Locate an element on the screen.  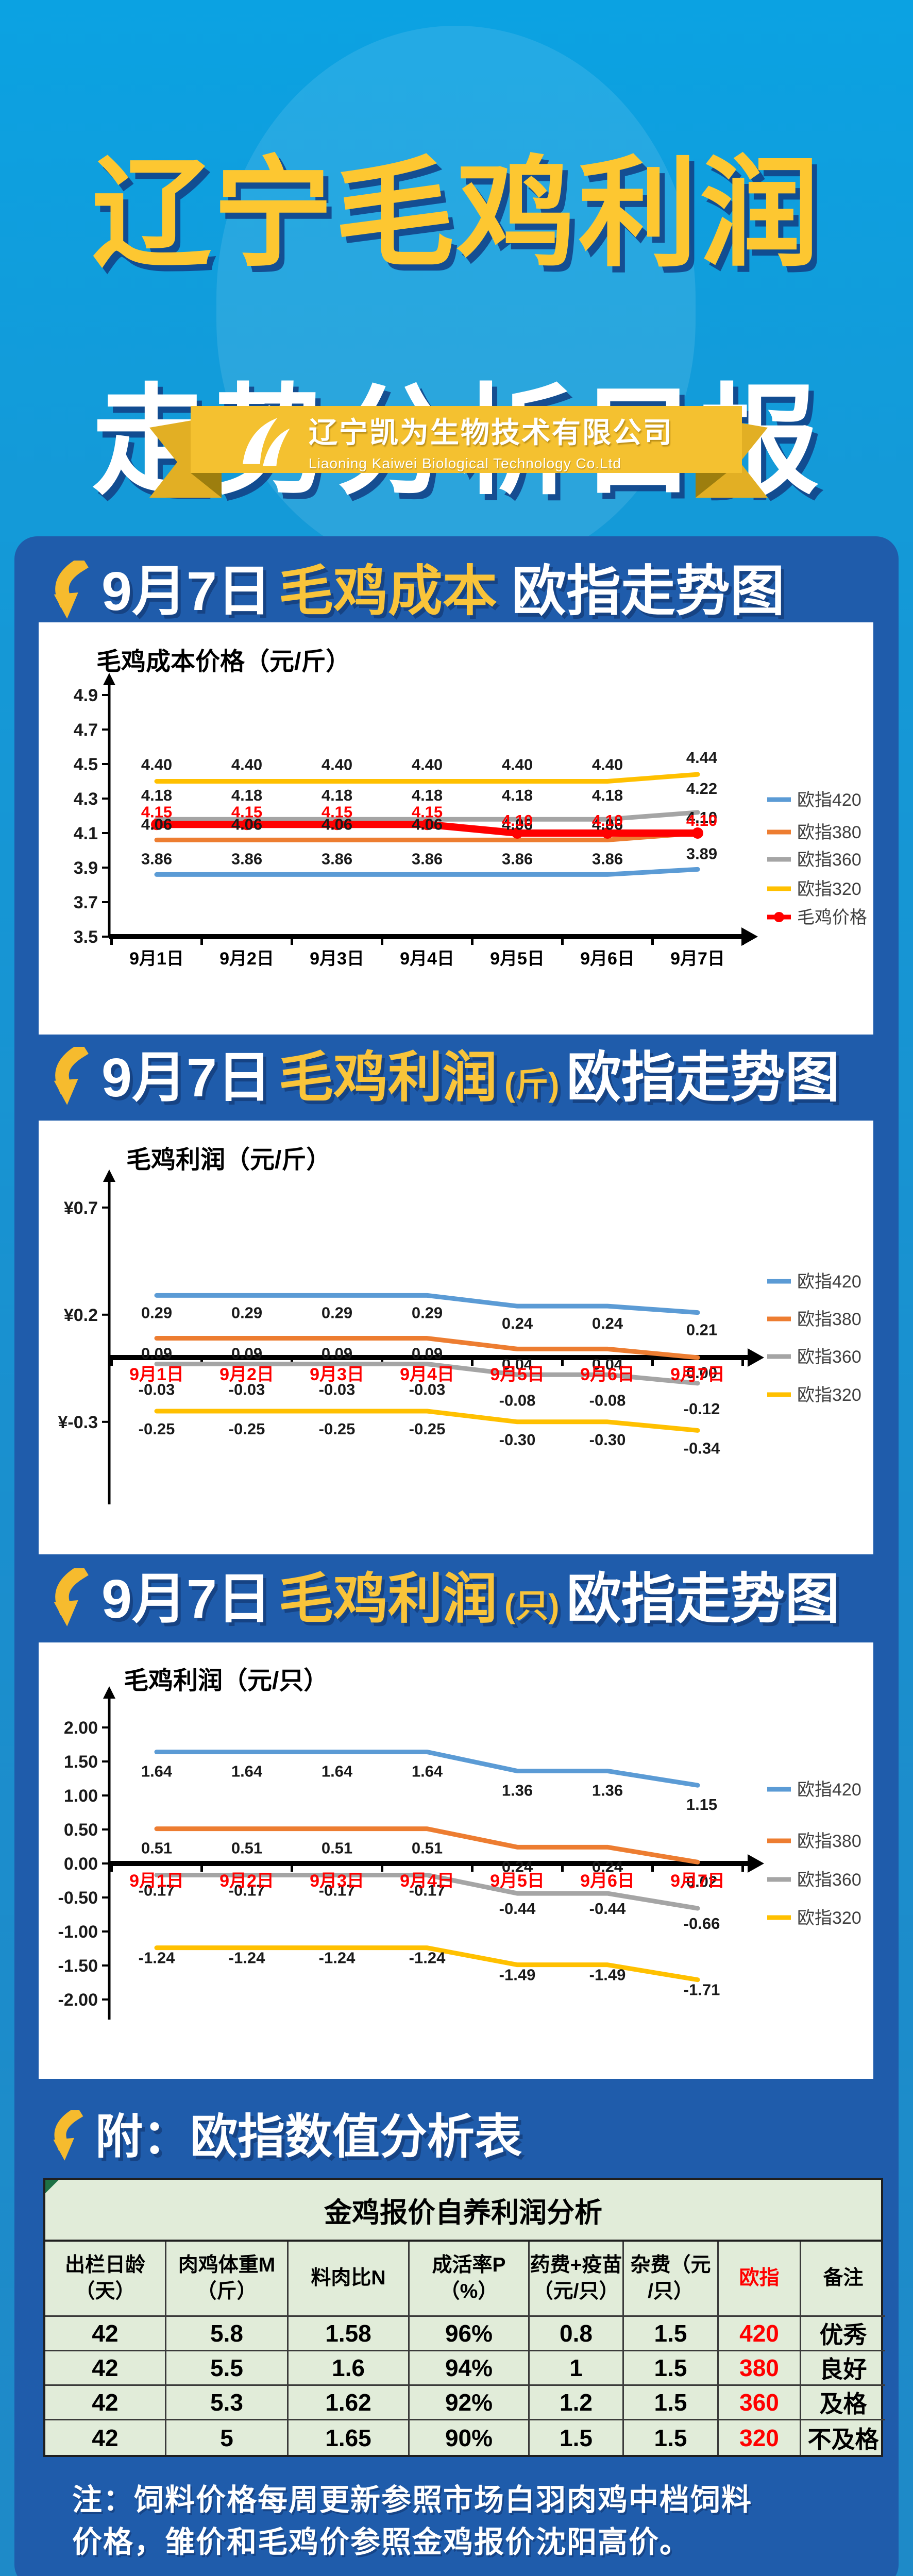
value-label-欧指380: 0.09 is located at coordinates (337, 1354).